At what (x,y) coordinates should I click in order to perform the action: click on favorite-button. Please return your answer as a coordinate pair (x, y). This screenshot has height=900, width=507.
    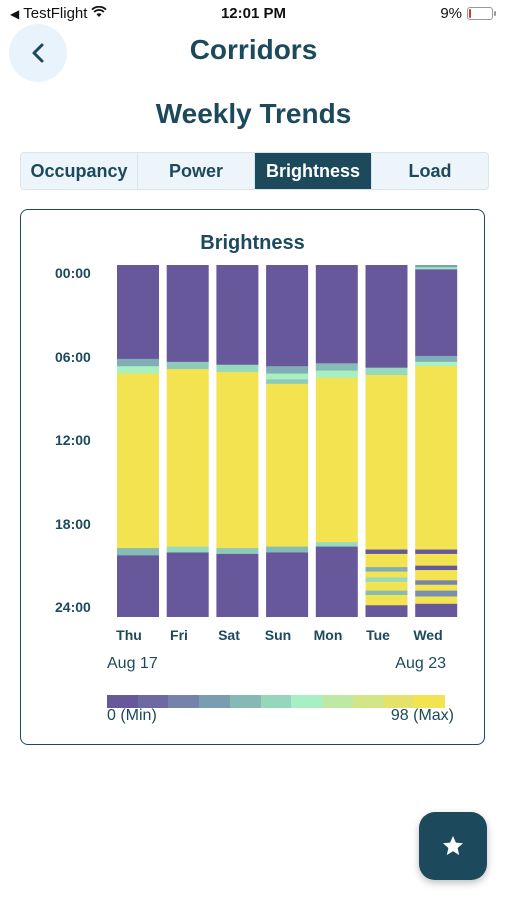
    Looking at the image, I should click on (453, 846).